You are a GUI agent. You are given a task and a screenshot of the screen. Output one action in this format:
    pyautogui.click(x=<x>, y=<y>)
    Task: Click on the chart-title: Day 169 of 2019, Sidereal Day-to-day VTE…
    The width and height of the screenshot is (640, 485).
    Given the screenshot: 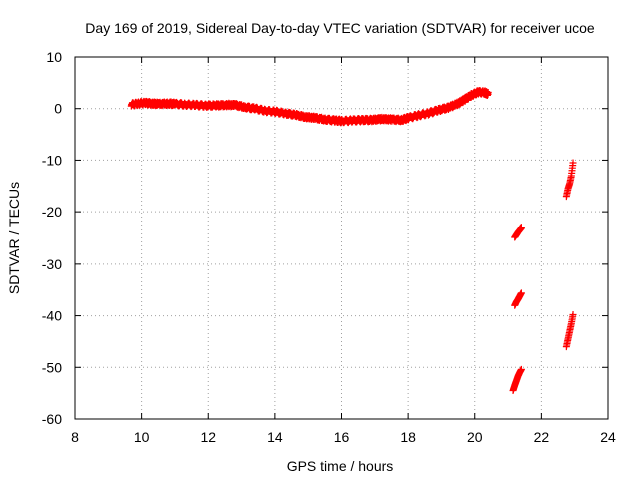 What is the action you would take?
    pyautogui.click(x=340, y=28)
    